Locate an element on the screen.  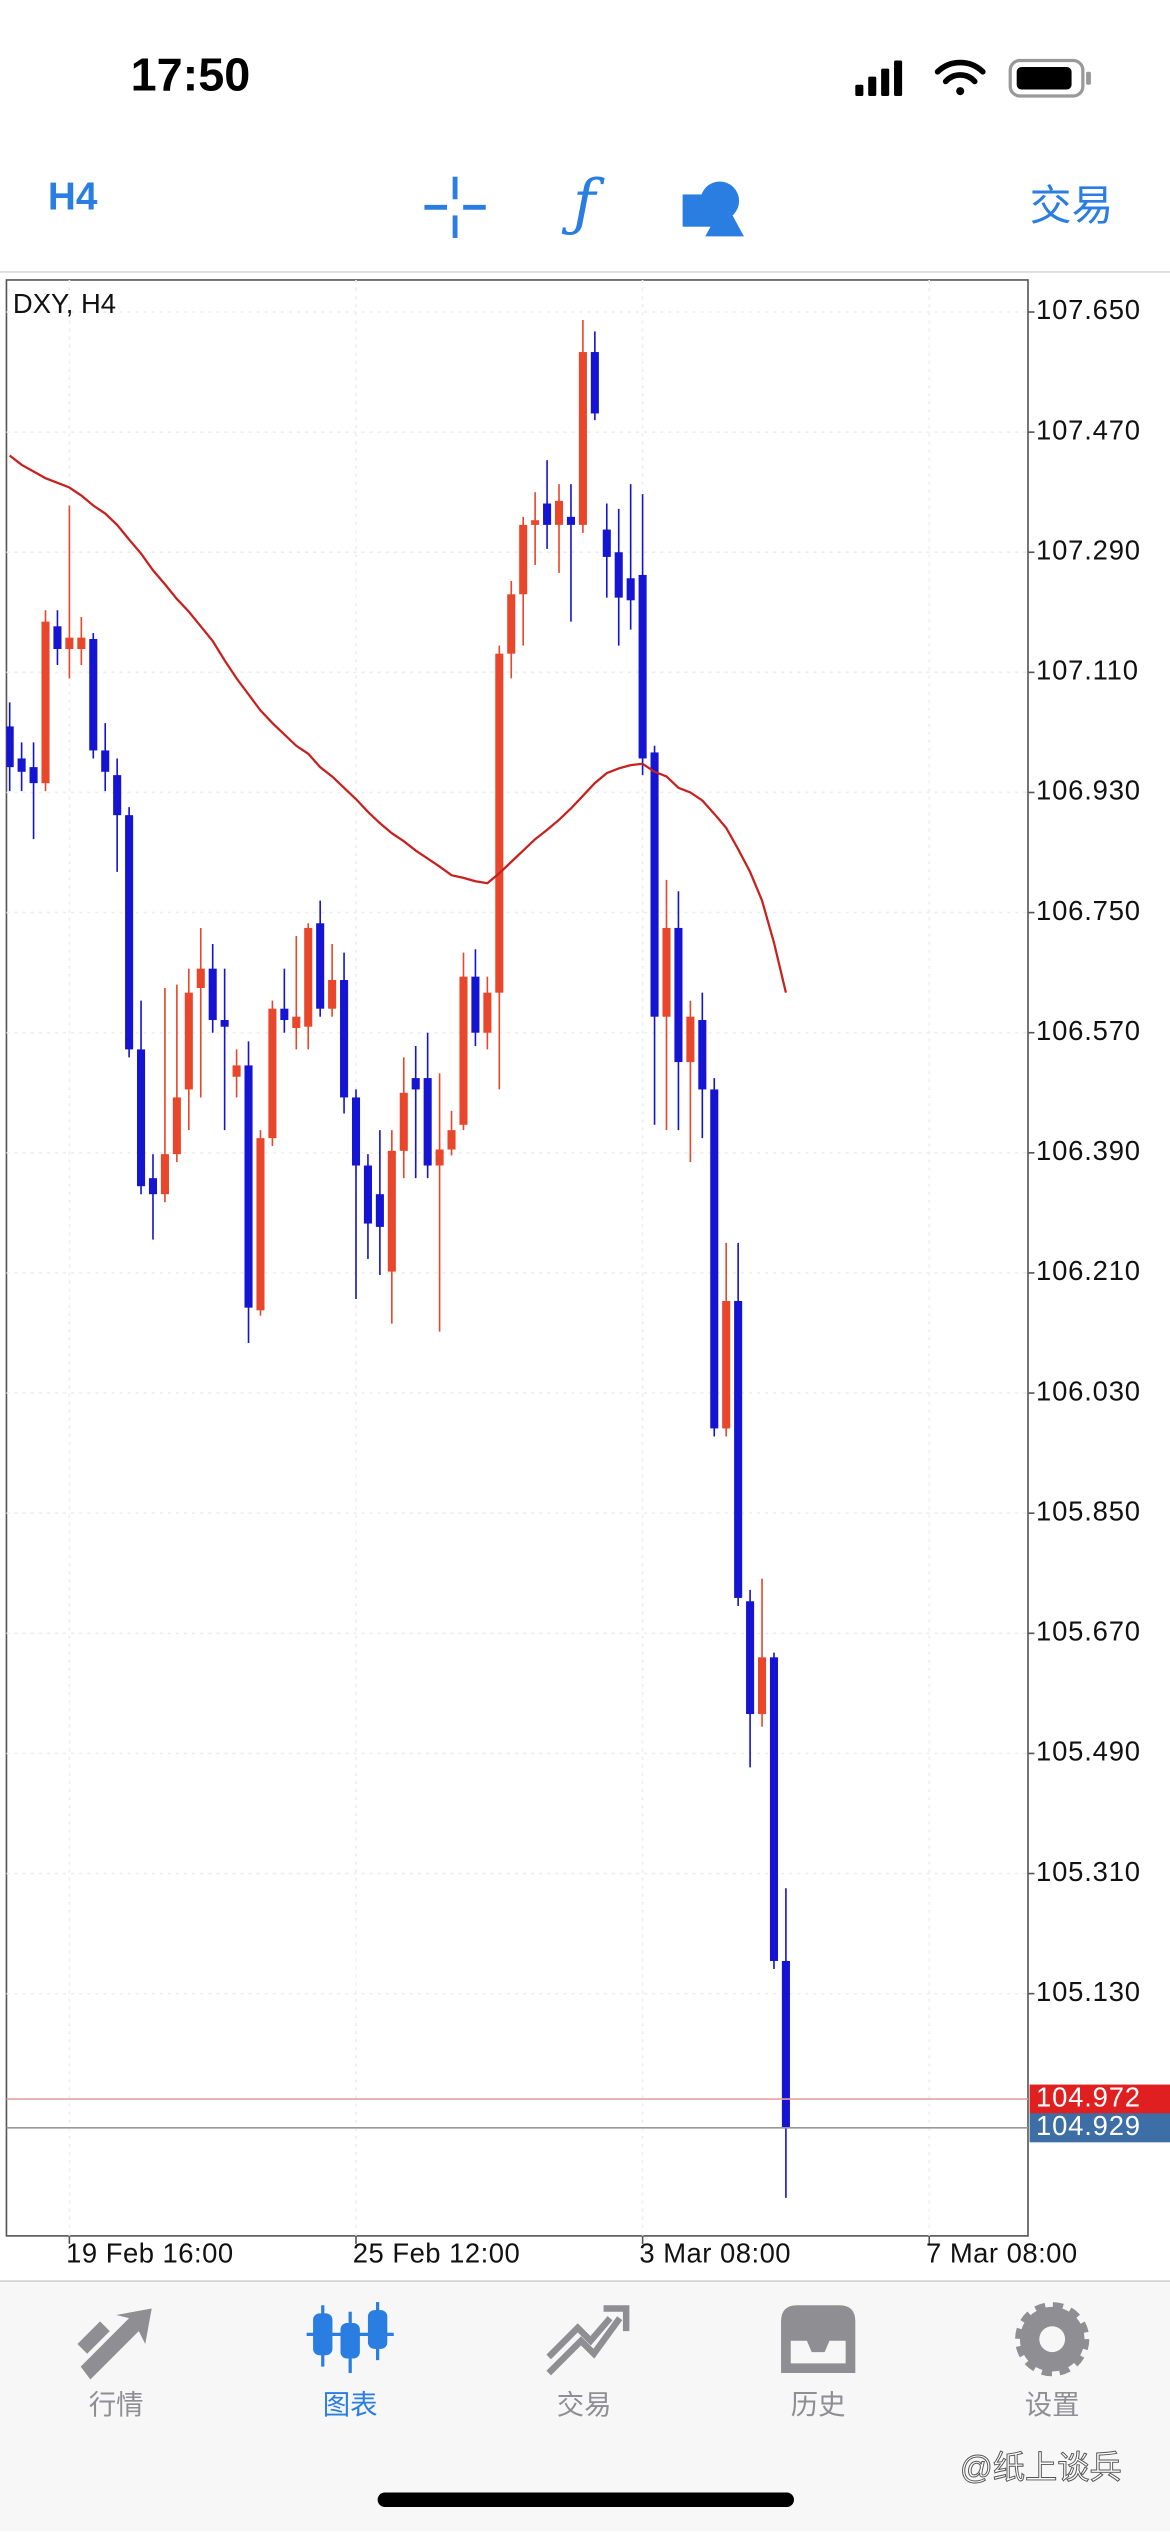
tab-label: 行情 is located at coordinates (116, 2404).